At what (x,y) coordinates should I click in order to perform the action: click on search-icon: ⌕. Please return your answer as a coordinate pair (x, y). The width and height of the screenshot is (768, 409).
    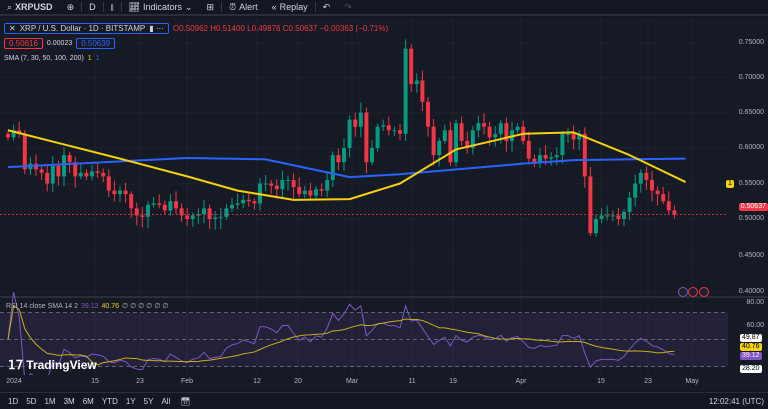
    Looking at the image, I should click on (10, 6).